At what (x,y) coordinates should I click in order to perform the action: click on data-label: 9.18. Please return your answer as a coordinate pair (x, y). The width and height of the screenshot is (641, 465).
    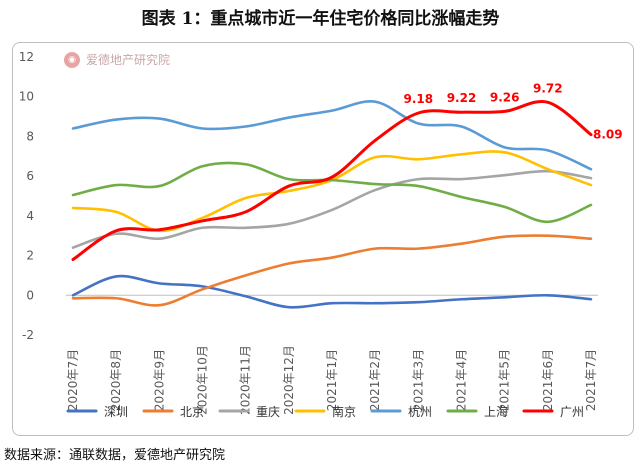
    Looking at the image, I should click on (419, 99).